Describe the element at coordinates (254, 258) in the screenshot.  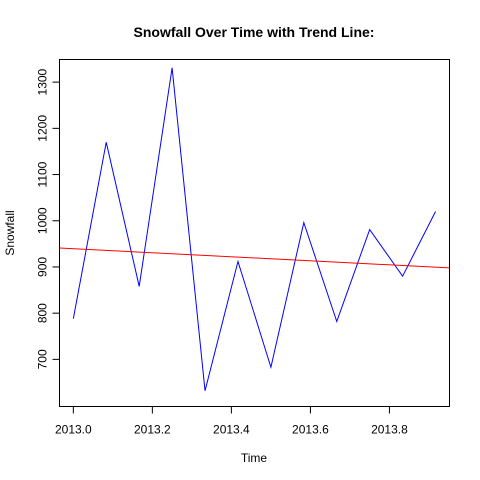
I see `trend-line` at that location.